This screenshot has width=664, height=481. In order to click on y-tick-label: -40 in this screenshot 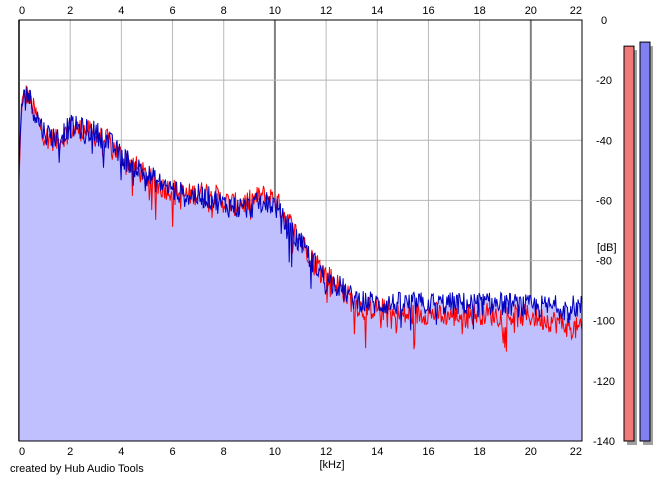, I will do `click(604, 141)`.